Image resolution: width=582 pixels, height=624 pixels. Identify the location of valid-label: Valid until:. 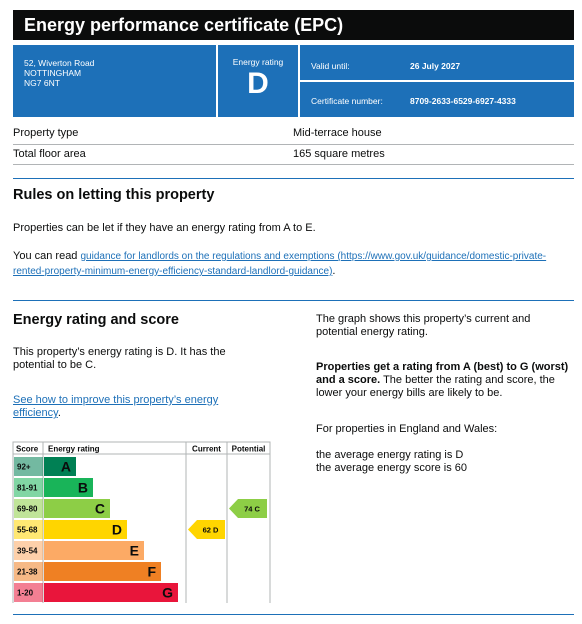
(330, 66).